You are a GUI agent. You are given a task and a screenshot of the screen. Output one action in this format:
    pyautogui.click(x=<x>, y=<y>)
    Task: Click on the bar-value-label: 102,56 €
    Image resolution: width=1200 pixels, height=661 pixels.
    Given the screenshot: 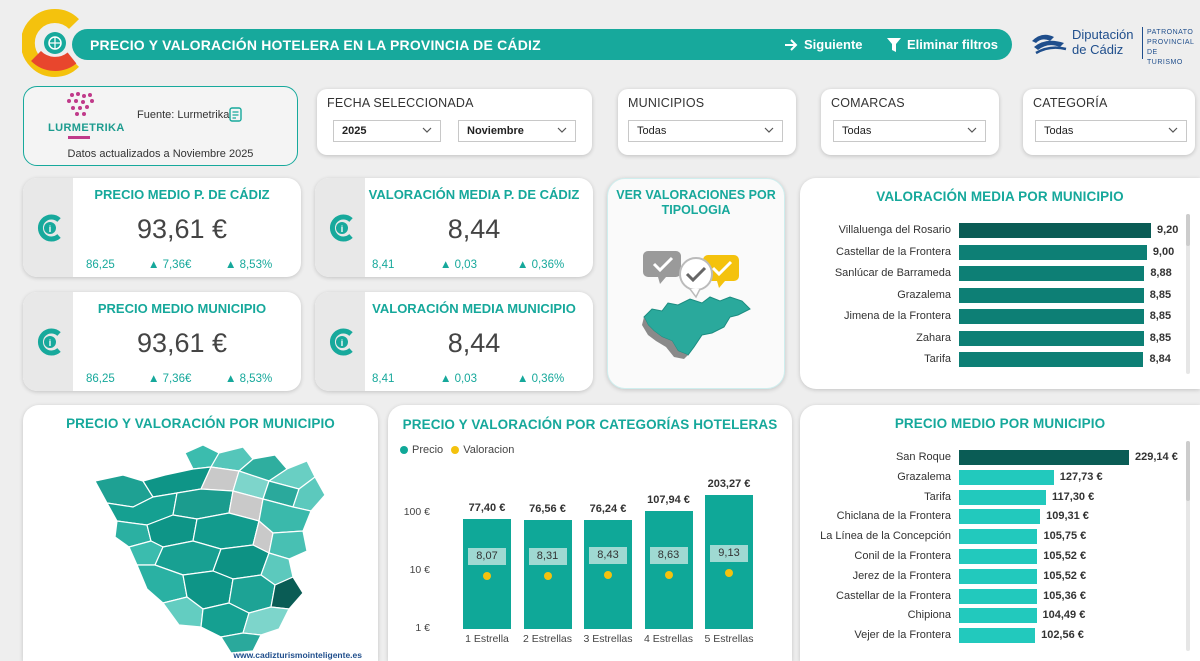 What is the action you would take?
    pyautogui.click(x=1062, y=635)
    